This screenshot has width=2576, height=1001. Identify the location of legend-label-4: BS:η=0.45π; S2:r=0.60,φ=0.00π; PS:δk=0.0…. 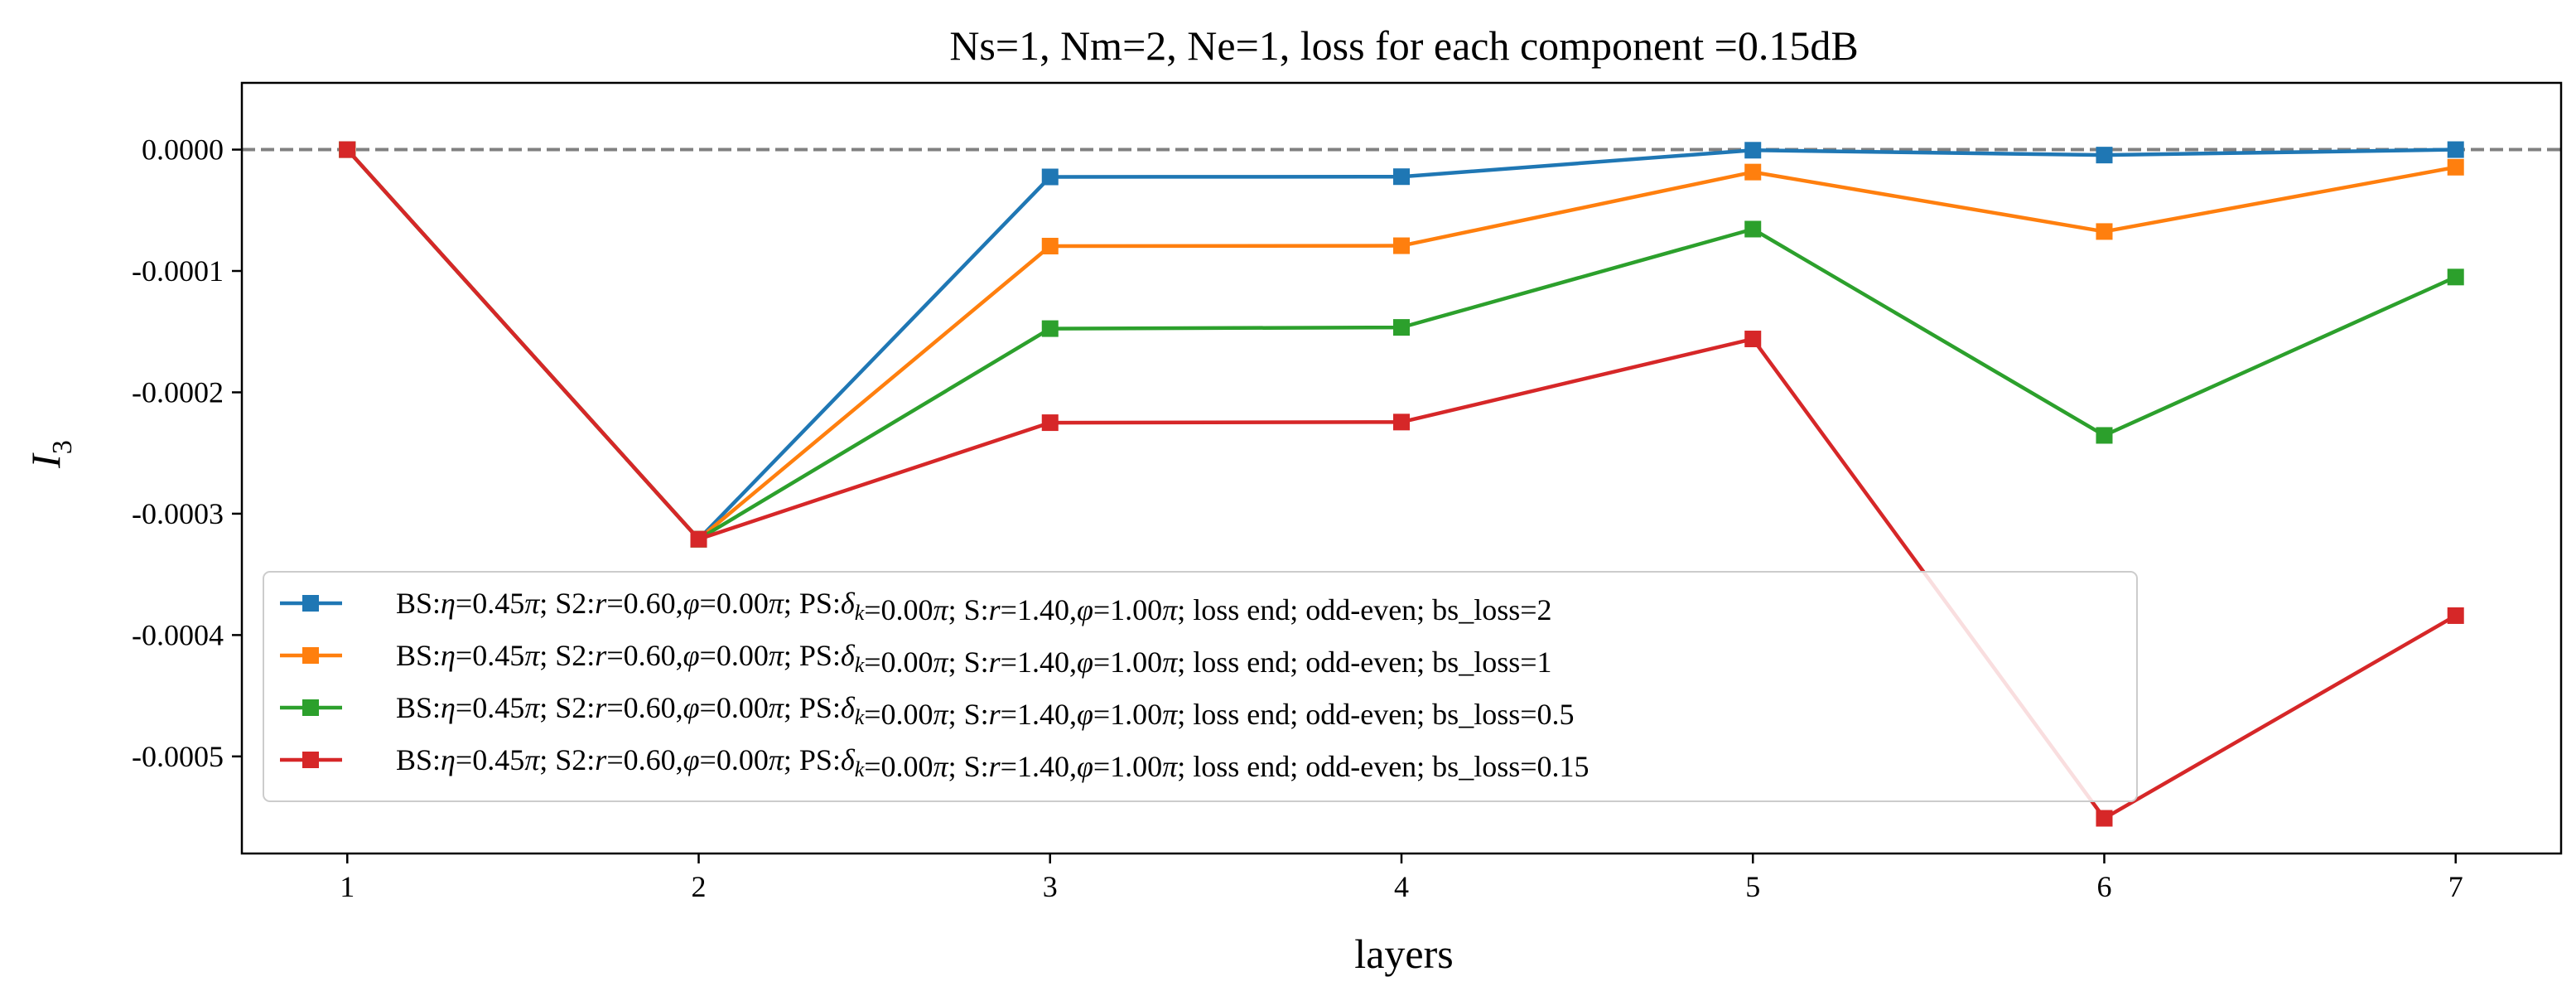
(993, 763).